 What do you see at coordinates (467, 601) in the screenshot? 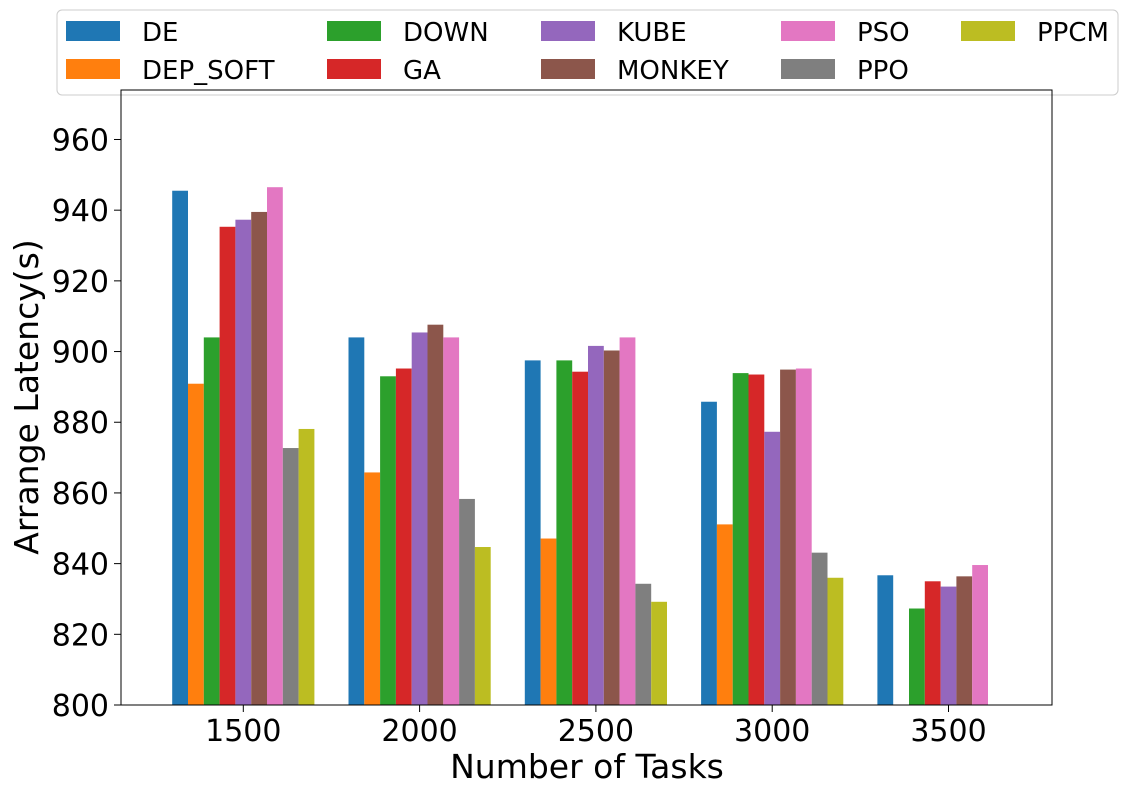
I see `bar-ppo-2000` at bounding box center [467, 601].